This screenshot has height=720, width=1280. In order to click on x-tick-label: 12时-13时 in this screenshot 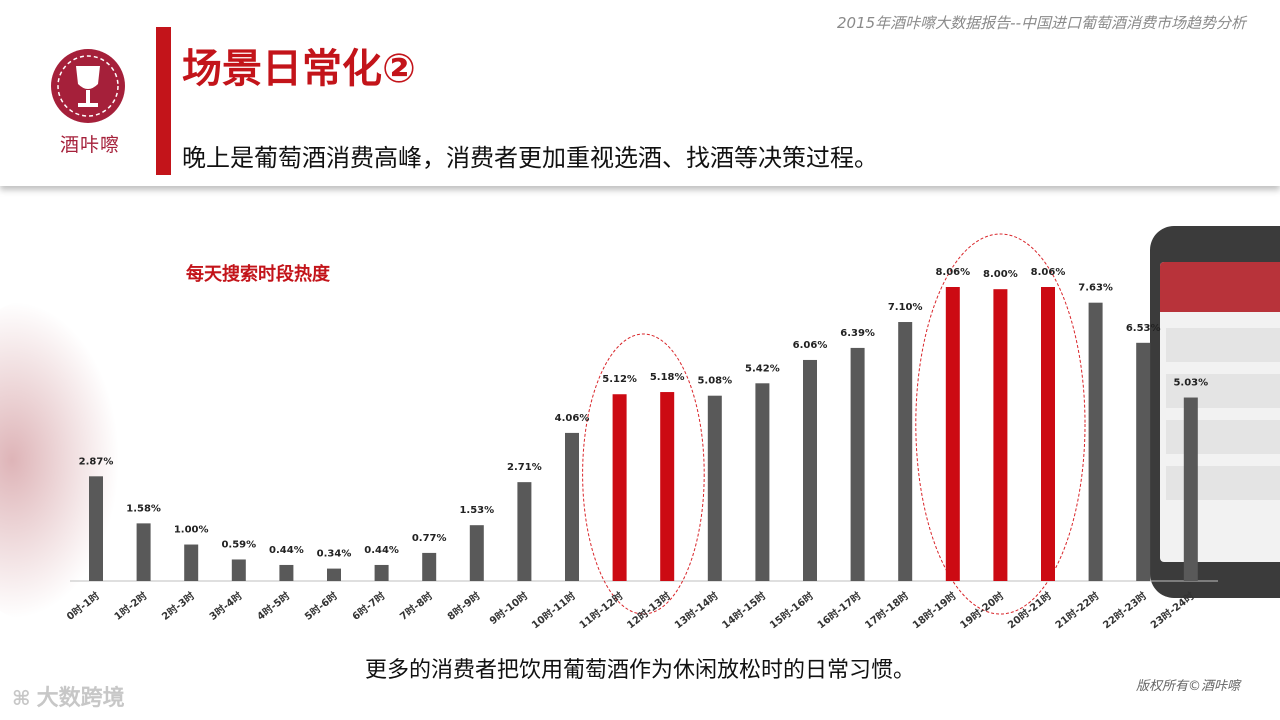, I will do `click(648, 610)`.